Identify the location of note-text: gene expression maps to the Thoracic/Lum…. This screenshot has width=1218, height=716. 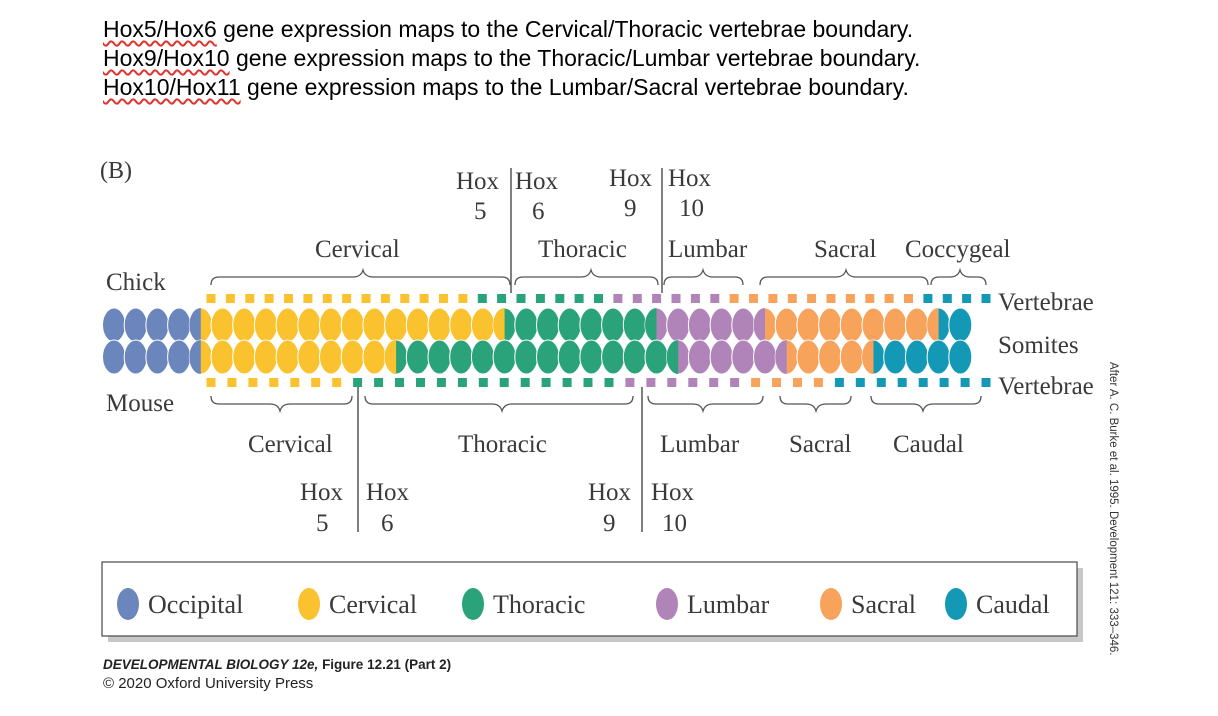
(575, 58).